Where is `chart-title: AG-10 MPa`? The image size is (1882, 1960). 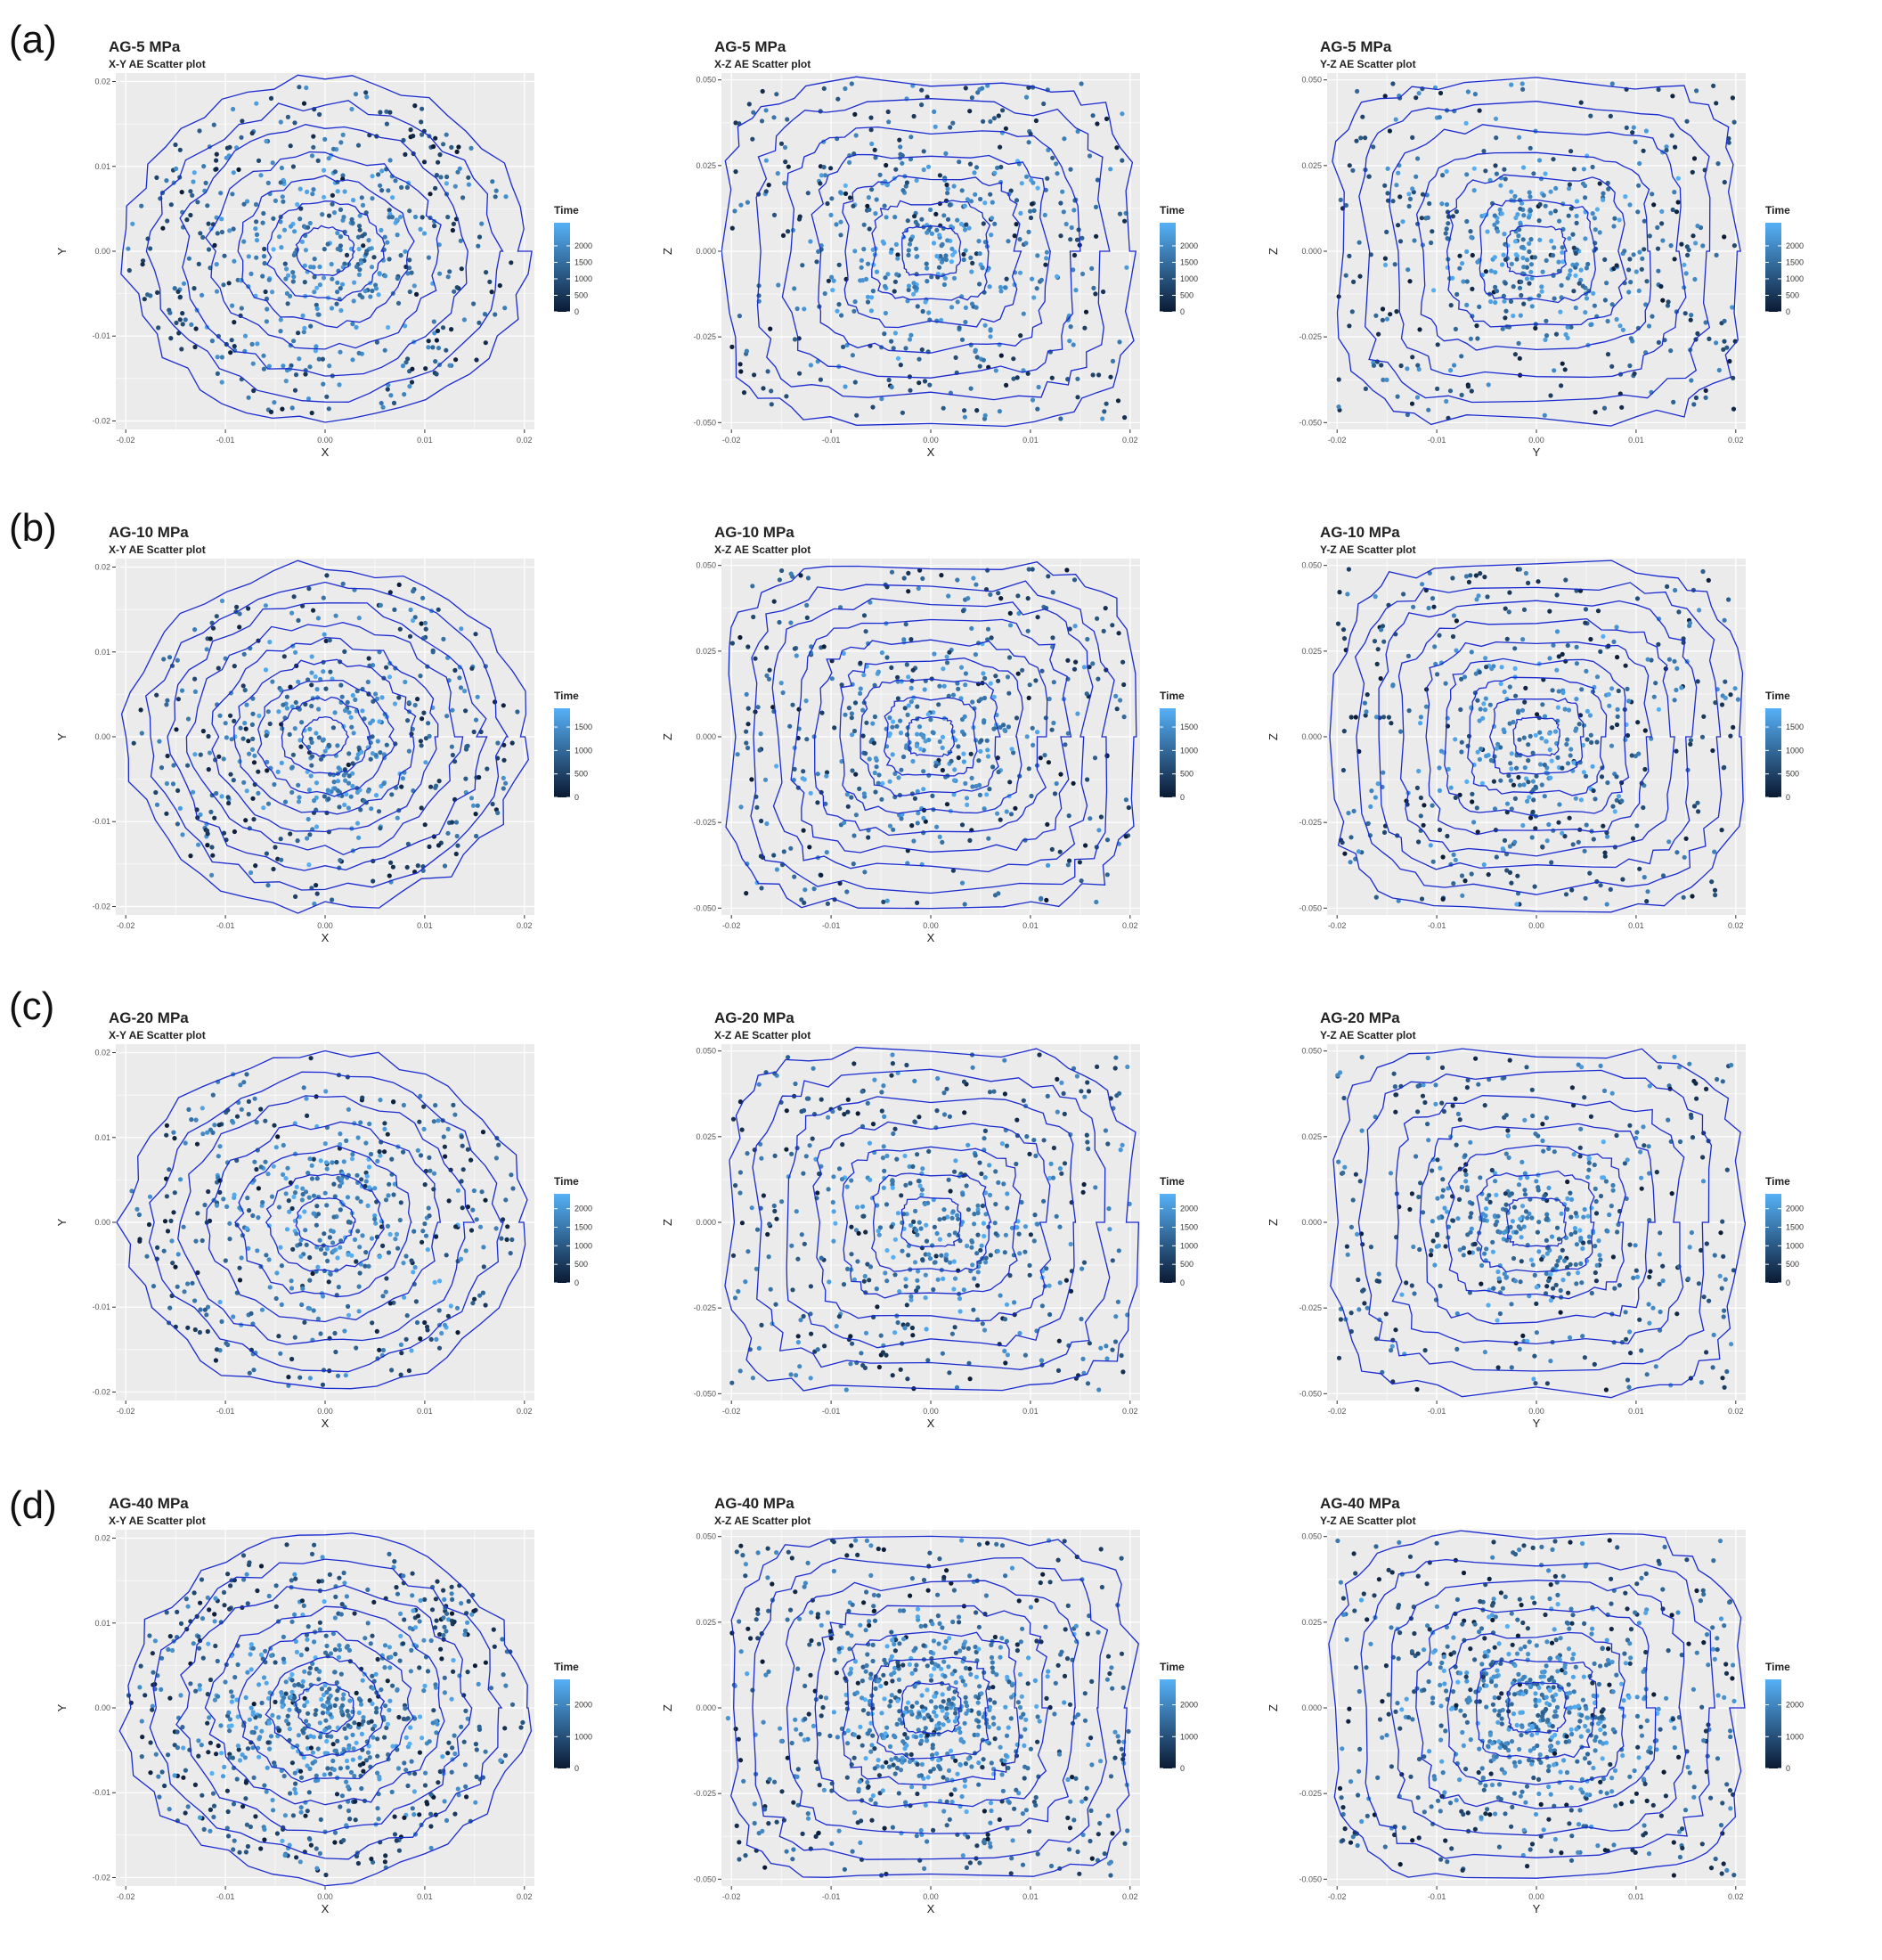
chart-title: AG-10 MPa is located at coordinates (1360, 532).